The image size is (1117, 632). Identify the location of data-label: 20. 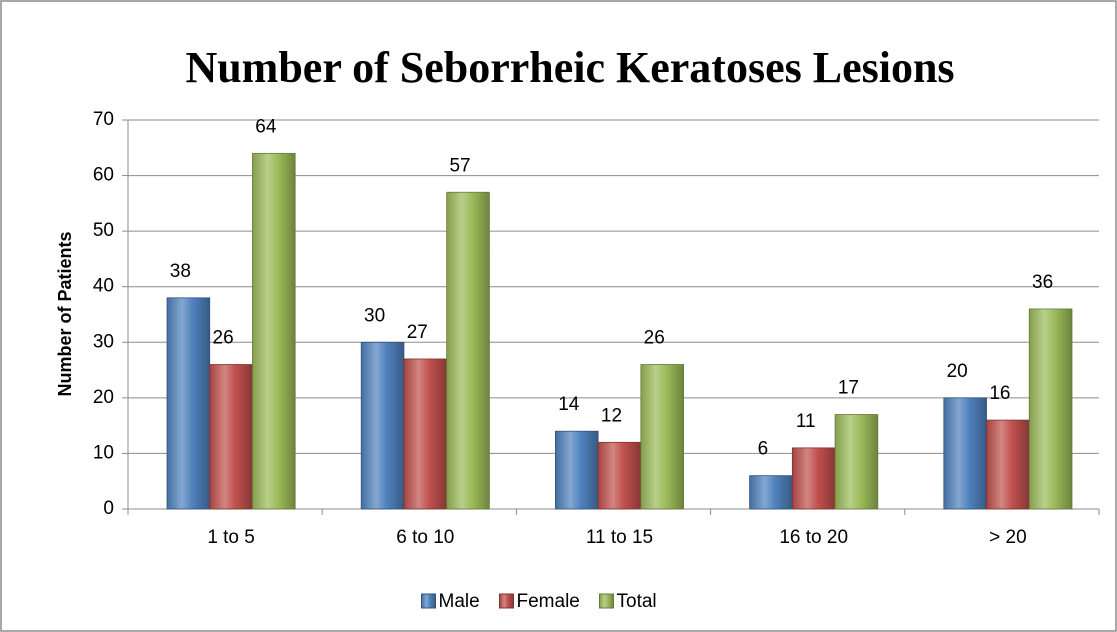
(957, 371).